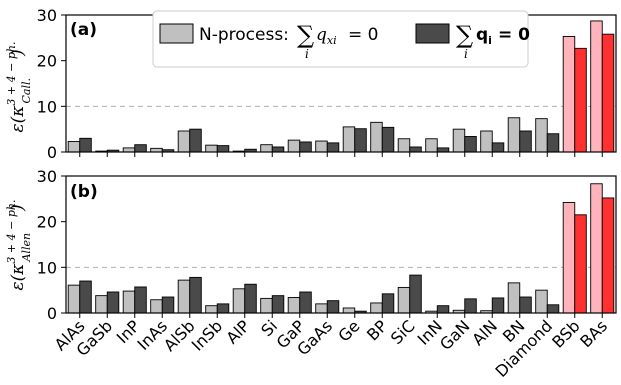 The image size is (621, 385). Describe the element at coordinates (565, 333) in the screenshot. I see `category-label: BSb` at that location.